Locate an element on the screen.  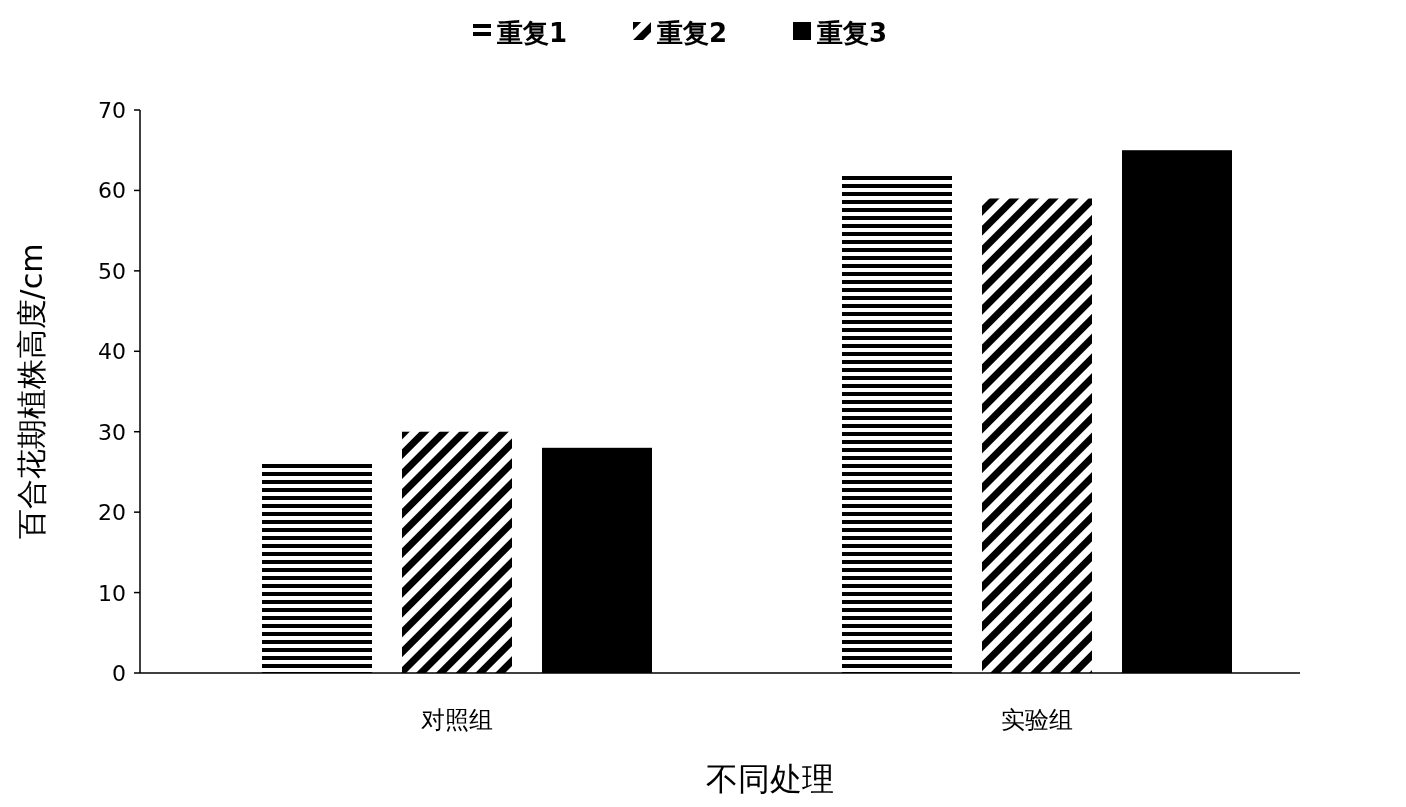
y-tick-label: 20 is located at coordinates (112, 513).